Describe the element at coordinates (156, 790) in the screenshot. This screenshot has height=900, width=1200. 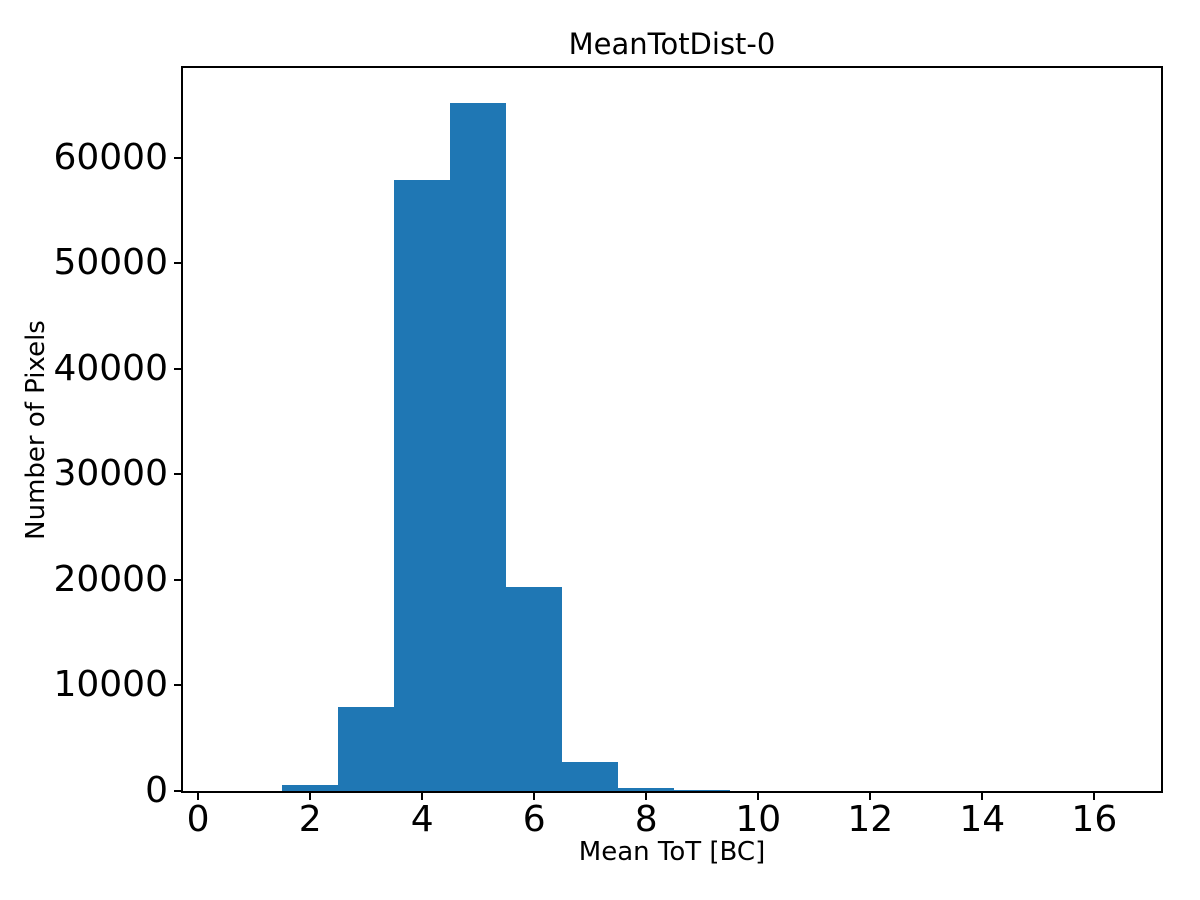
I see `y-tick-label: 0` at that location.